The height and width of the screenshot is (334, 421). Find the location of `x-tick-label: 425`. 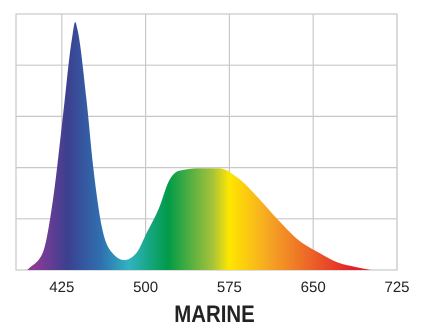

x-tick-label: 425 is located at coordinates (61, 287).